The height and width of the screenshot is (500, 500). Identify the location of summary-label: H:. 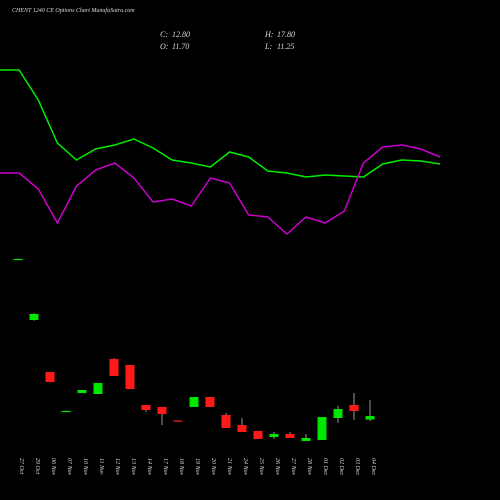
(269, 34).